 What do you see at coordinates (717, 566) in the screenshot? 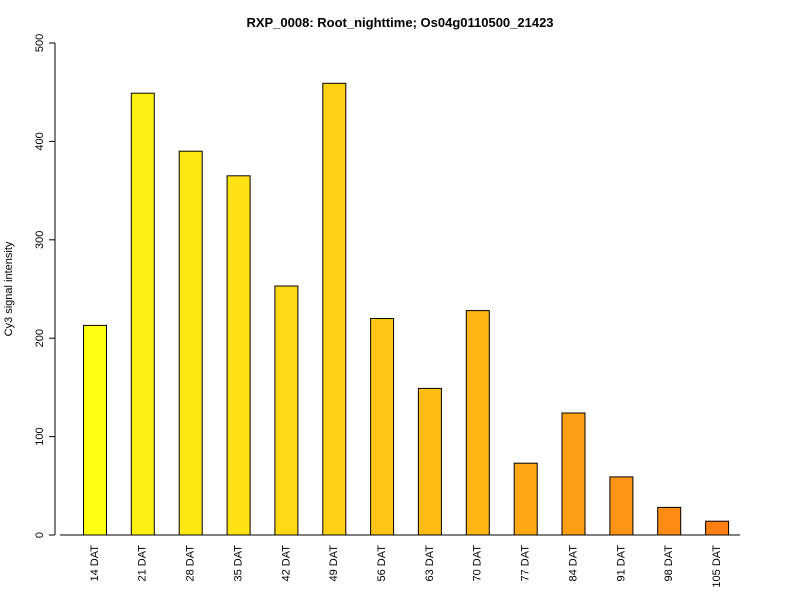
I see `x-tick-label: 105 DAT` at bounding box center [717, 566].